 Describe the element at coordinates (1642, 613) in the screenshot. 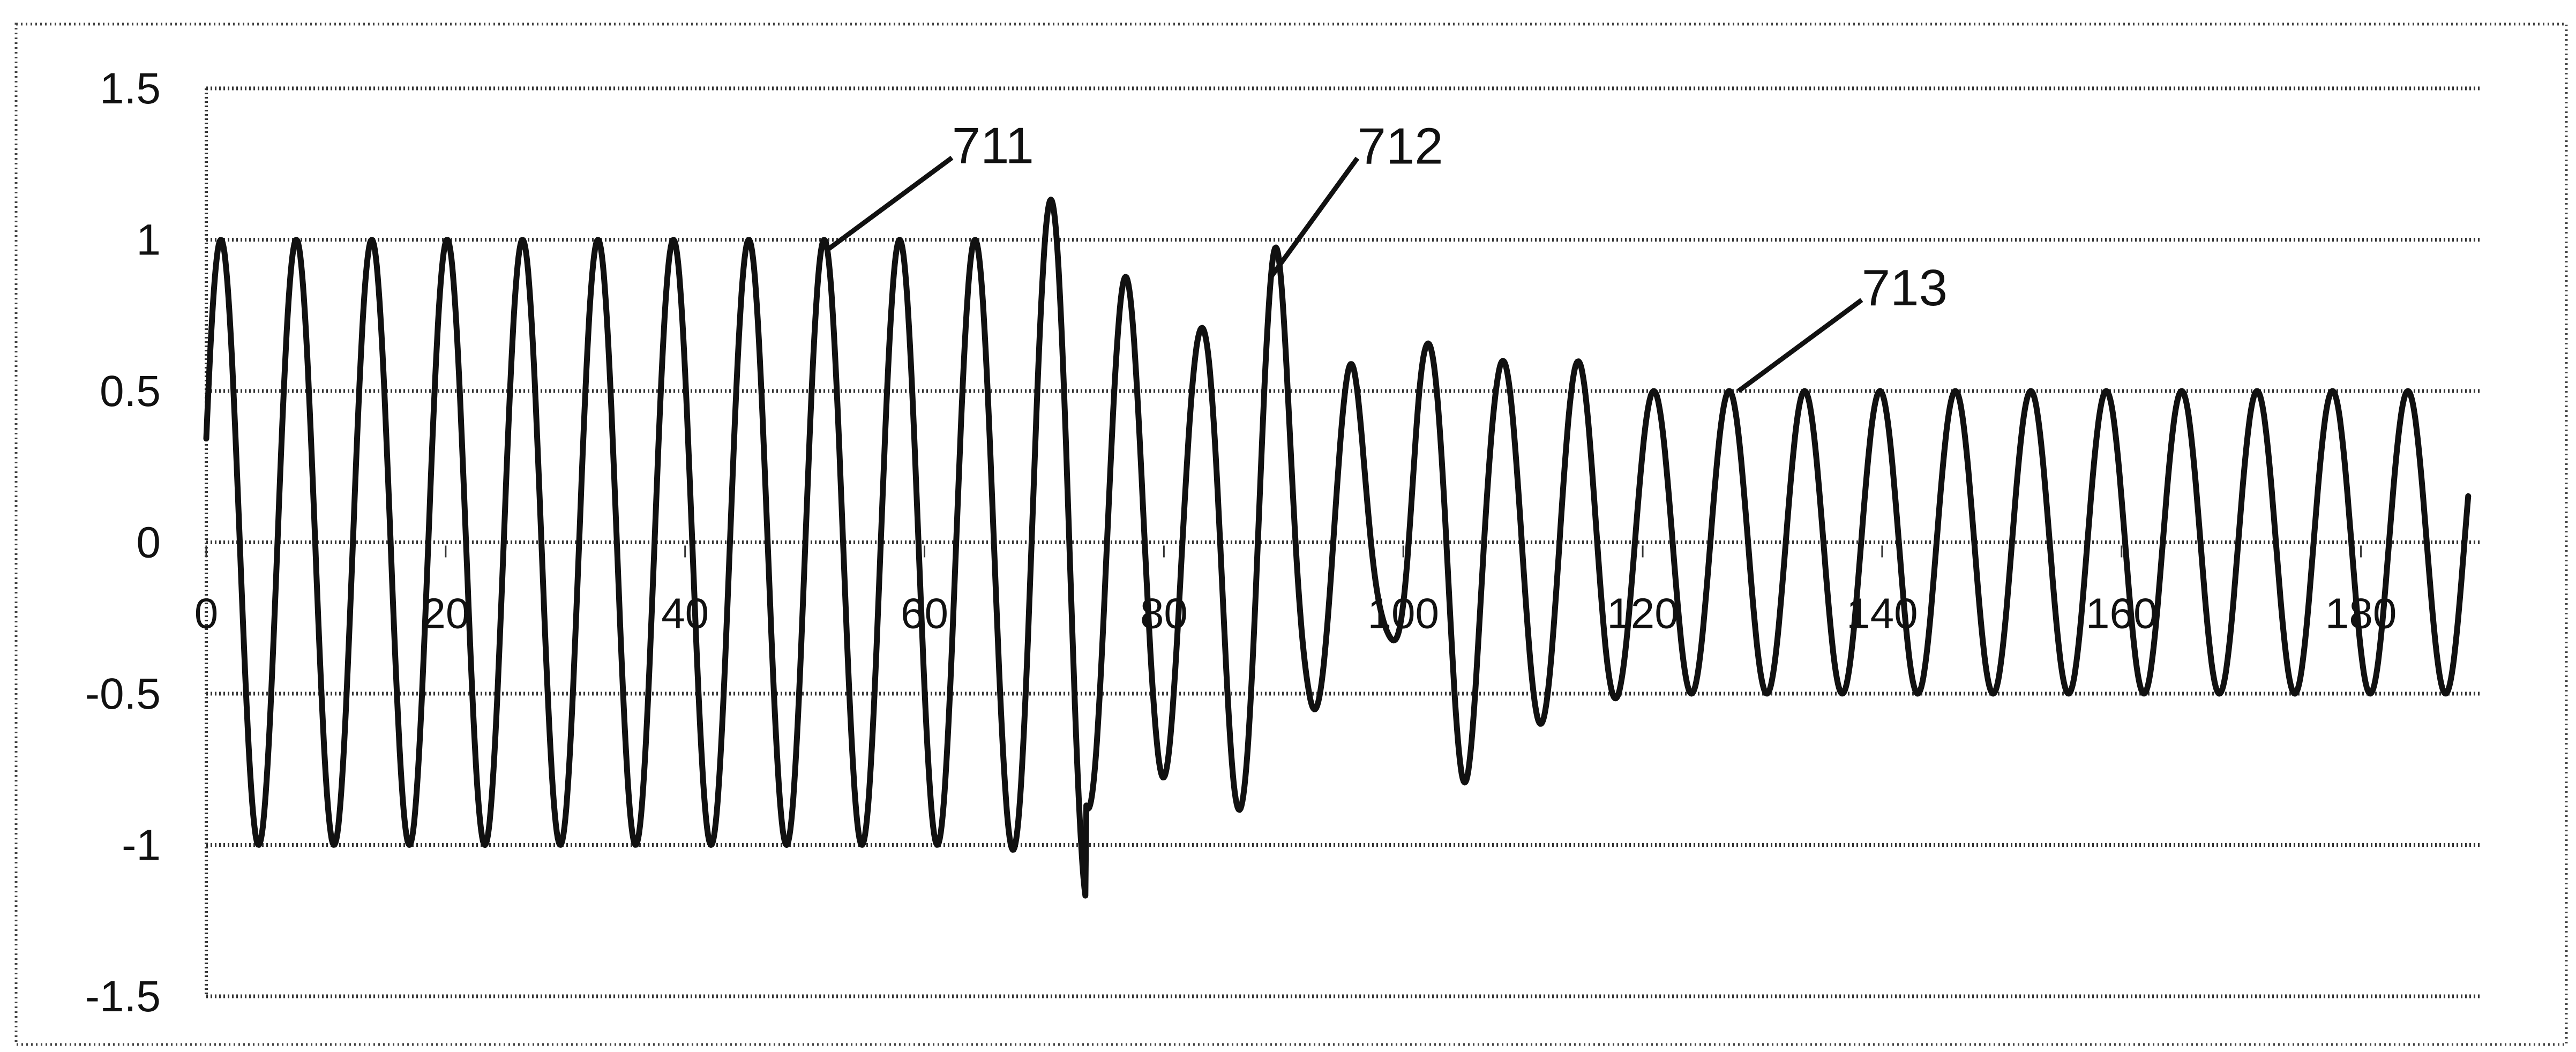

I see `x-tick-label: 120` at that location.